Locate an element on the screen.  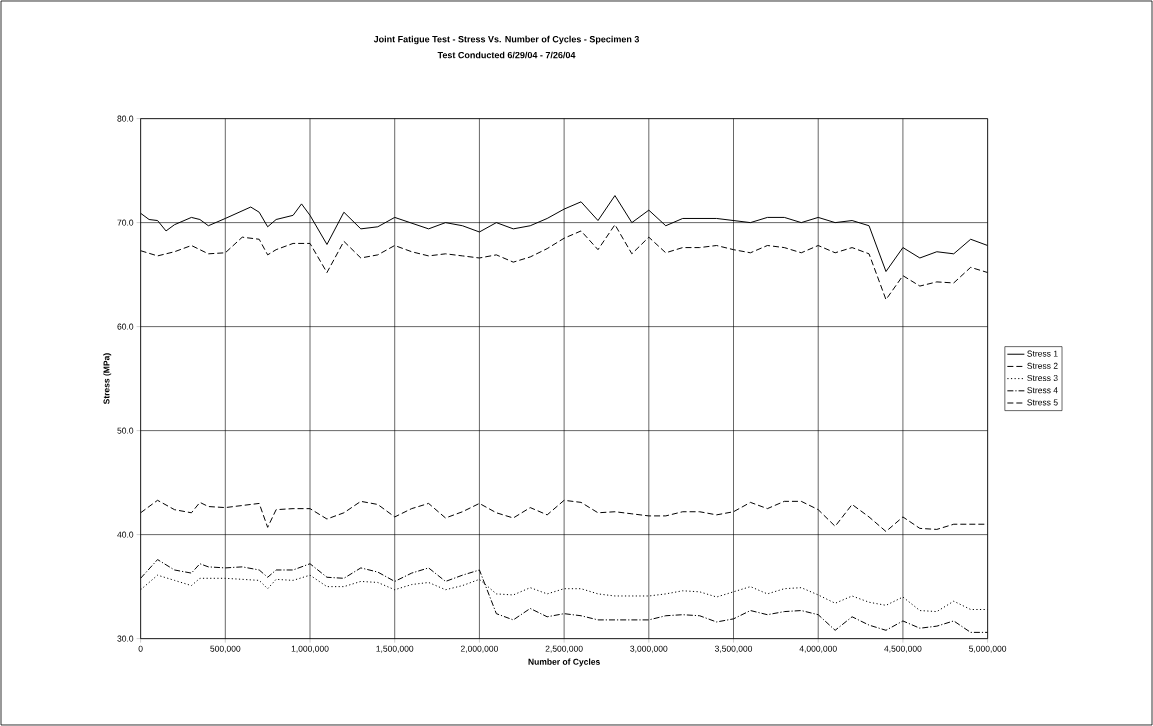
legend-label: Stress 2 is located at coordinates (1042, 365).